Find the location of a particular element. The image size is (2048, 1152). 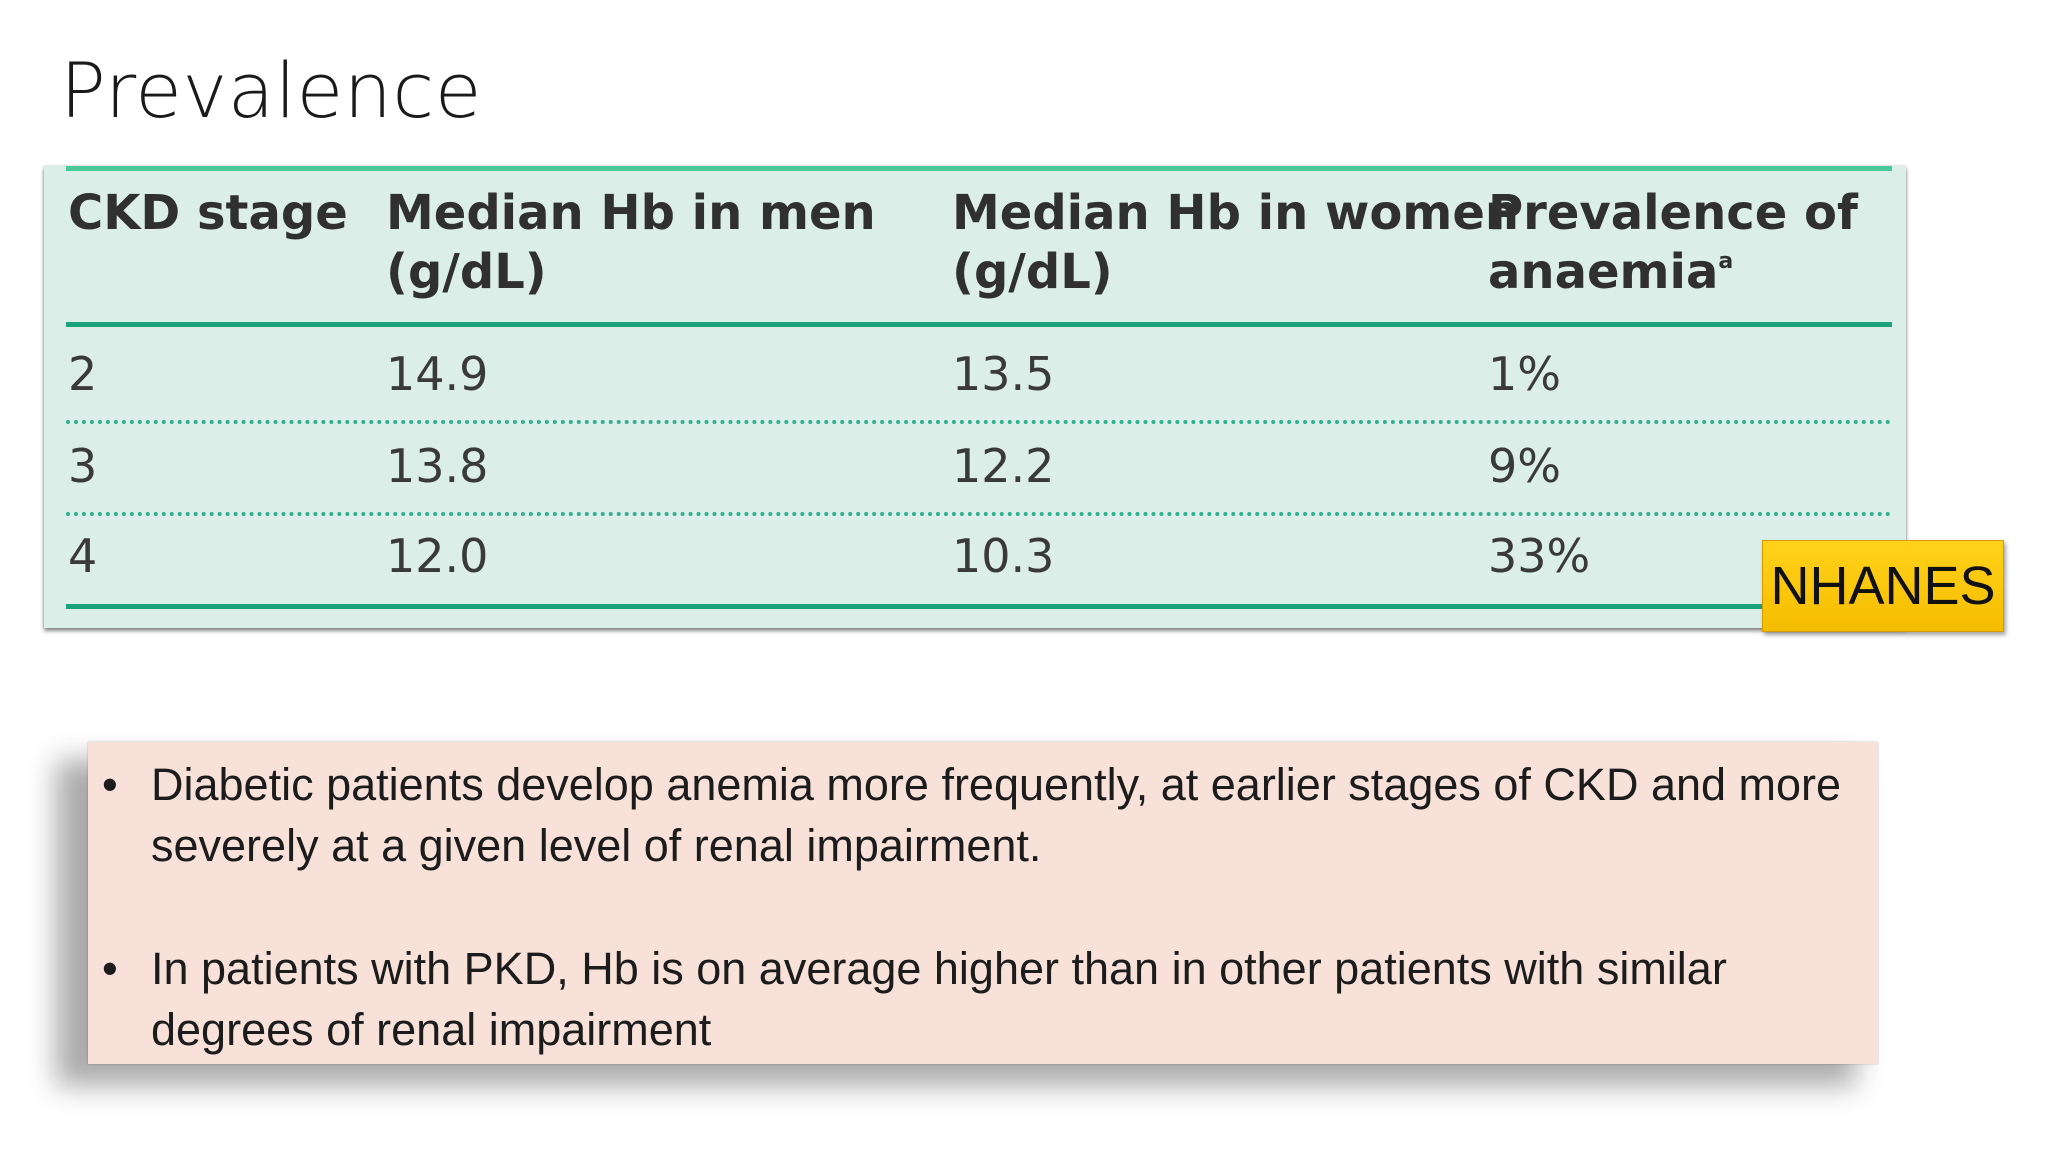

table-cell: 13.5 is located at coordinates (1003, 374).